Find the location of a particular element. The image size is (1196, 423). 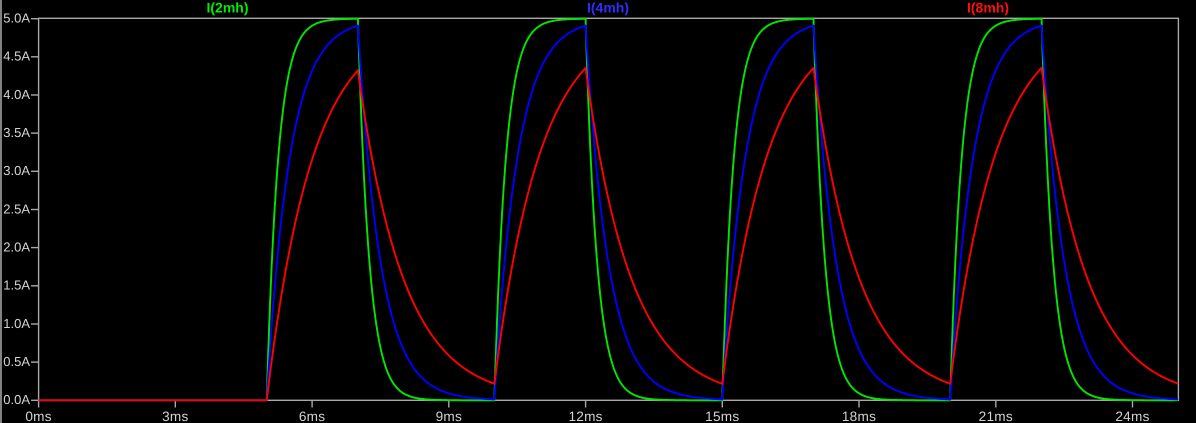

svg-text: 2.0A is located at coordinates (16, 247).